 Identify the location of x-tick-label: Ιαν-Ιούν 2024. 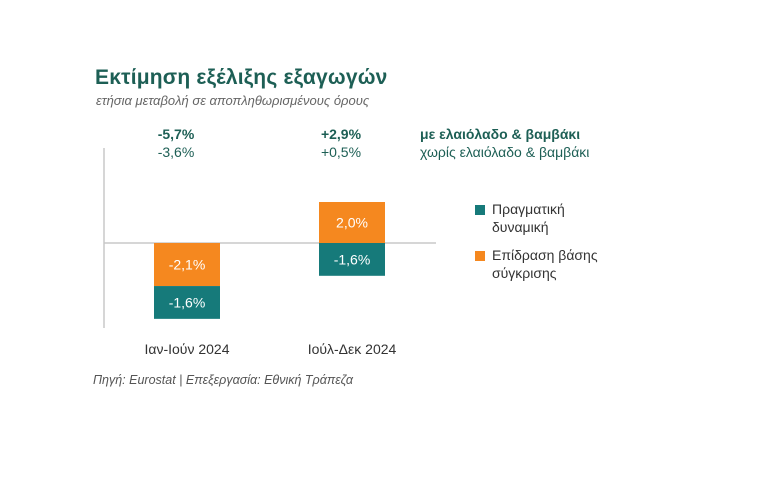
(186, 349).